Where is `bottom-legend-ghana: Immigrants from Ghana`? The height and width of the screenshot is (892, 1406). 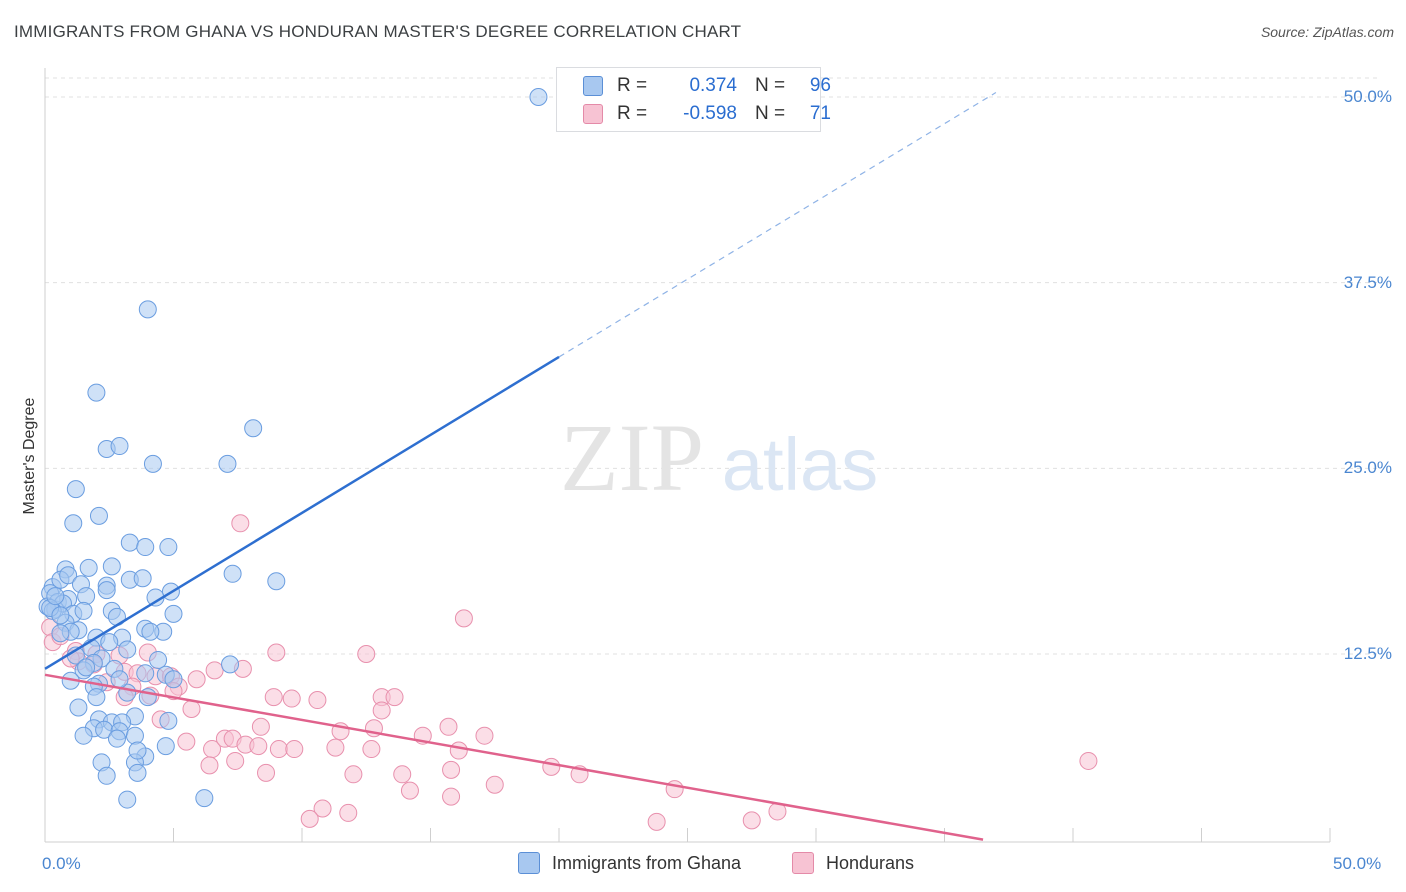
bottom-legend-ghana: Immigrants from Ghana is located at coordinates (629, 863).